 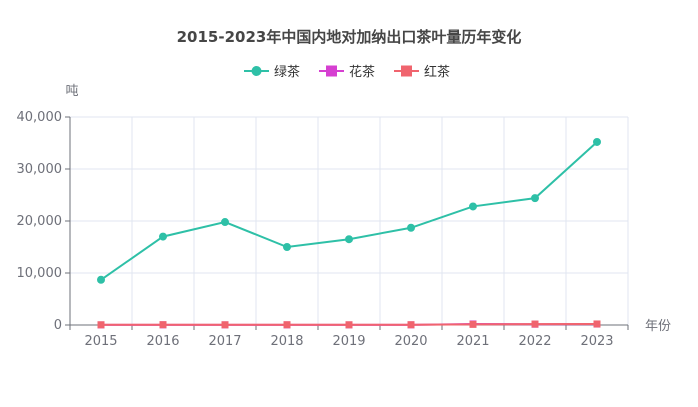 I want to click on x-tick-label: 2019, so click(x=348, y=341).